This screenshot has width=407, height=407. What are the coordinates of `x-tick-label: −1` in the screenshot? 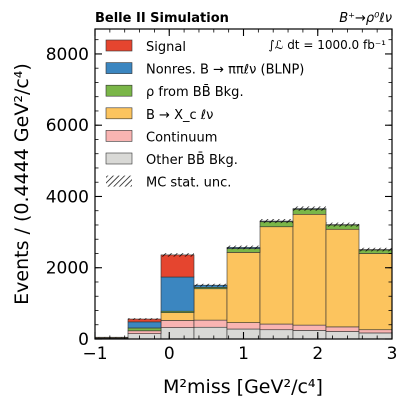 It's located at (94, 354).